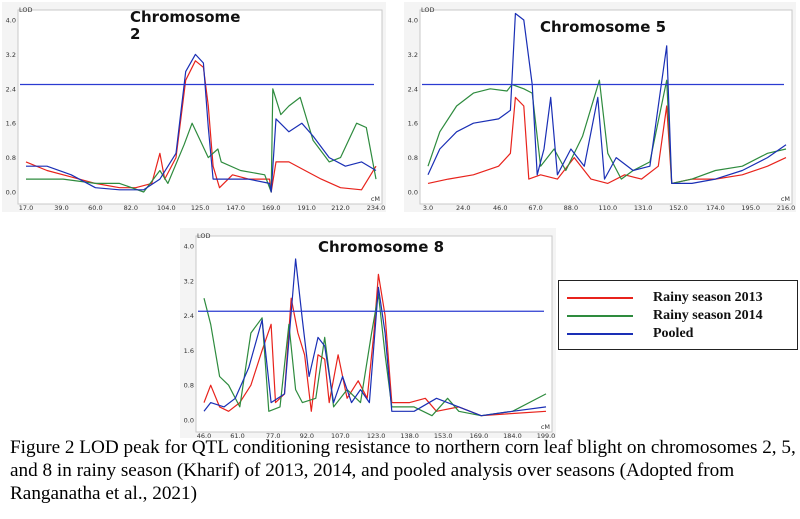  I want to click on x-tick-label: 191.0, so click(306, 208).